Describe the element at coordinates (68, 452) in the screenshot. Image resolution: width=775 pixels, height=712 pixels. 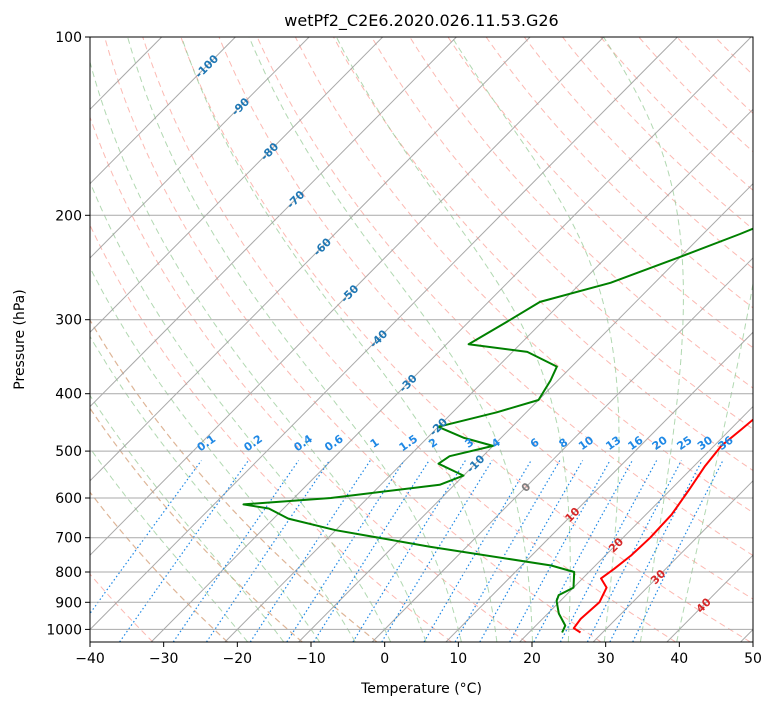
I see `y-tick-label: 500` at that location.